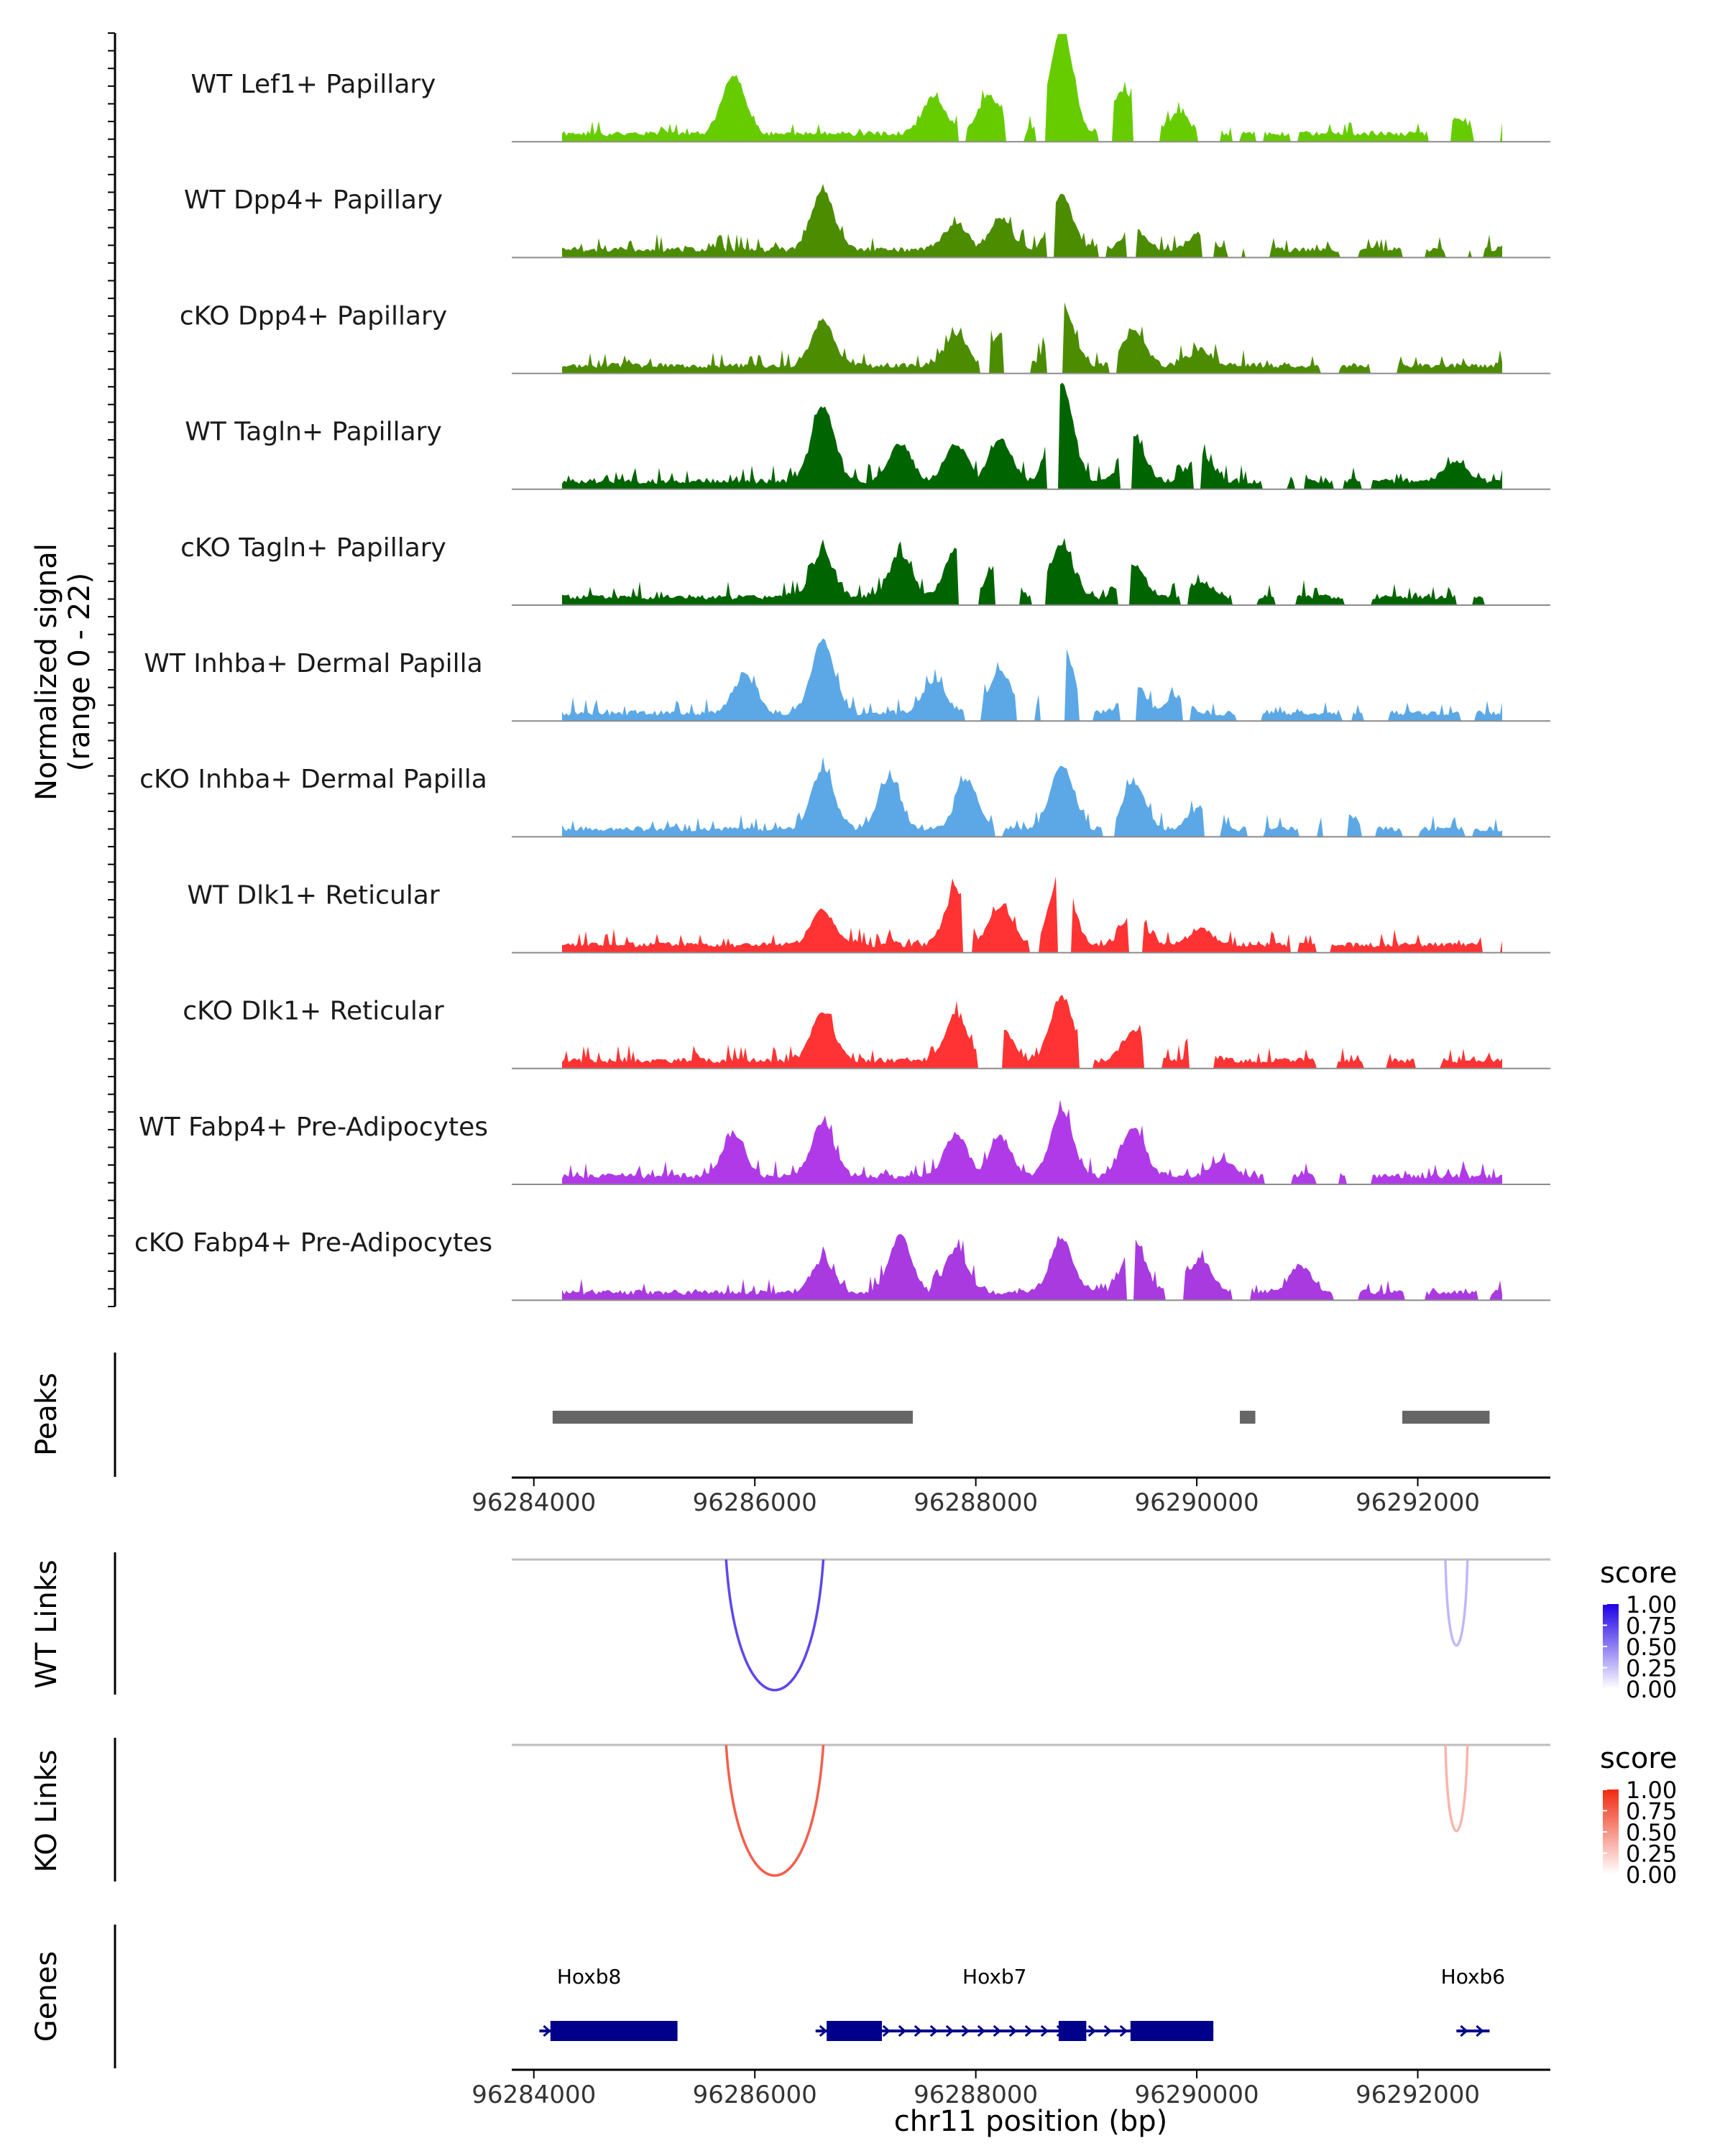 This screenshot has width=1725, height=2156. What do you see at coordinates (842, 1265) in the screenshot?
I see `coverage-track: cKO Fabp4+ Pre-Adipocytes` at bounding box center [842, 1265].